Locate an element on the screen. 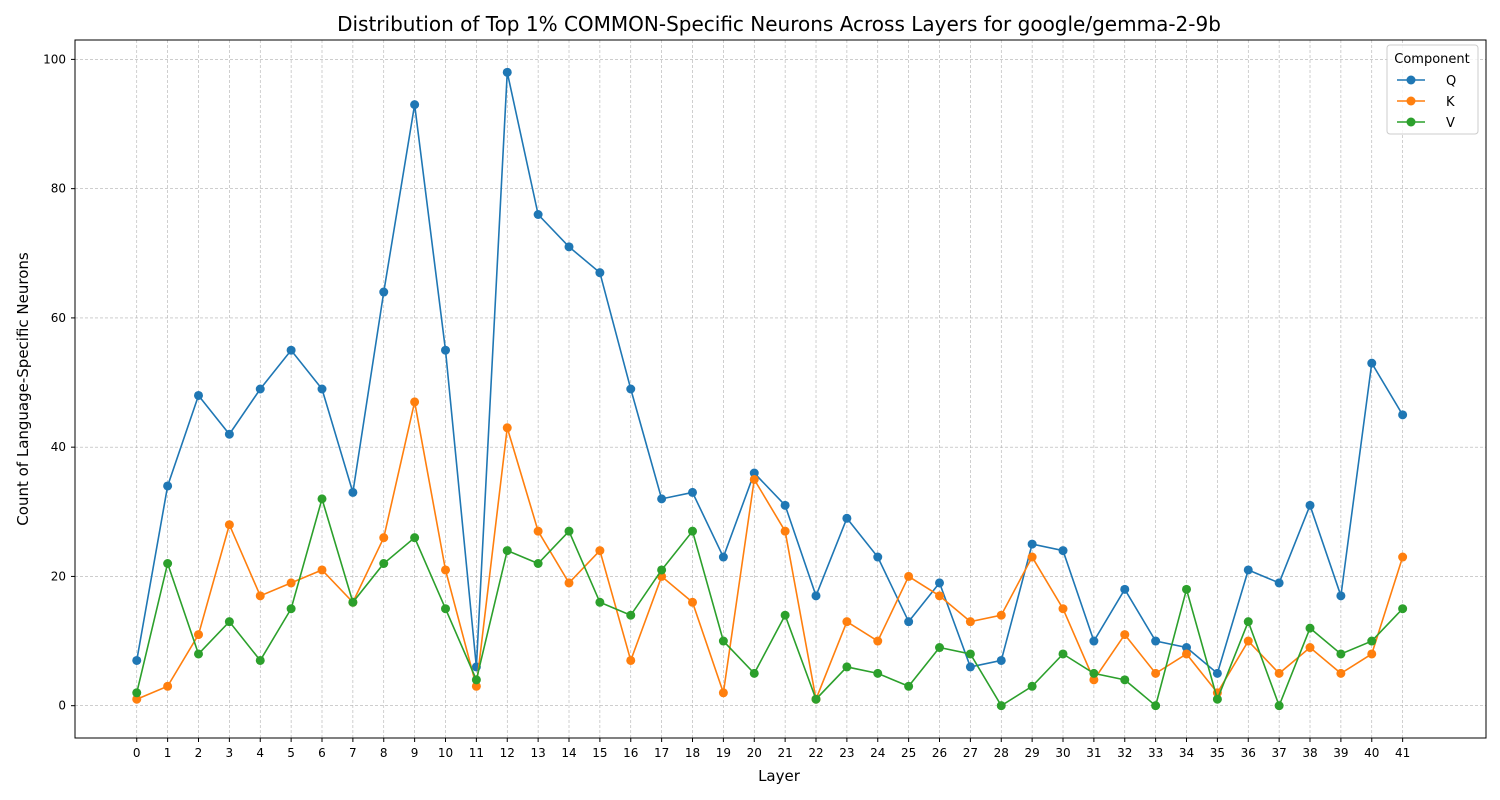 Image resolution: width=1500 pixels, height=800 pixels. x-tick-label: 12 is located at coordinates (507, 753).